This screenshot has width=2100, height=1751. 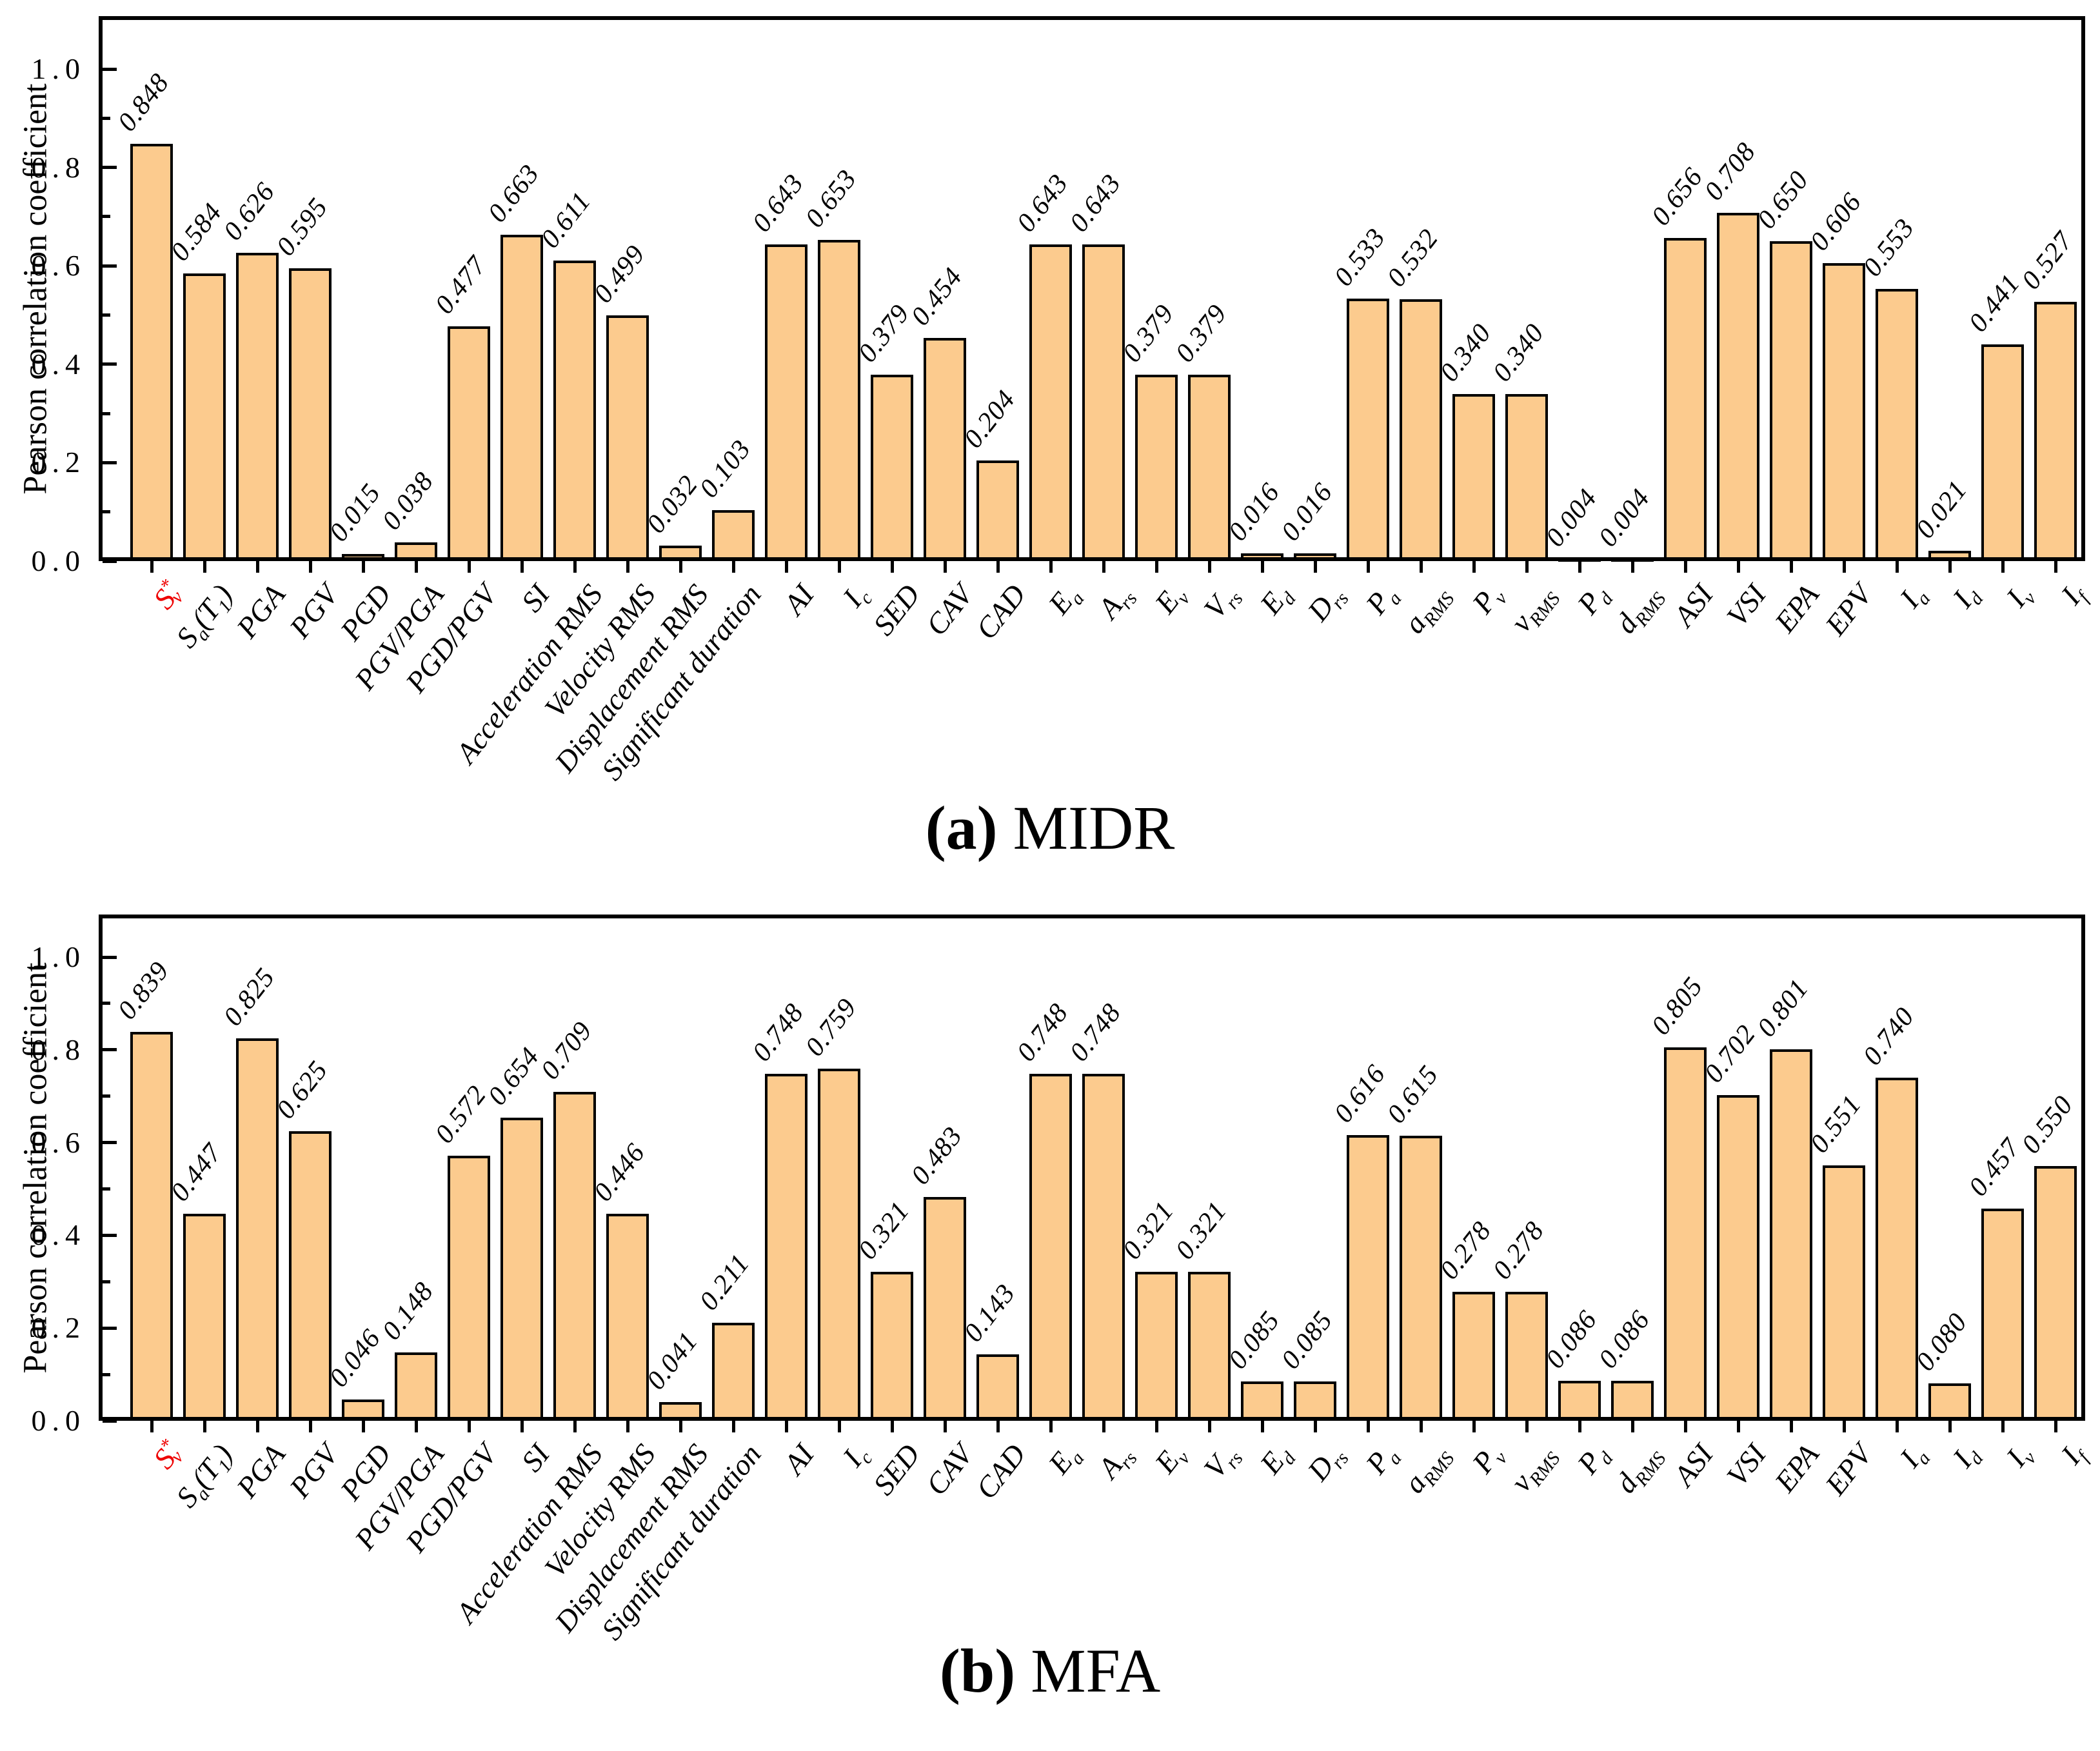 I want to click on x-tick-label-a-ed: Ed, so click(x=1277, y=603).